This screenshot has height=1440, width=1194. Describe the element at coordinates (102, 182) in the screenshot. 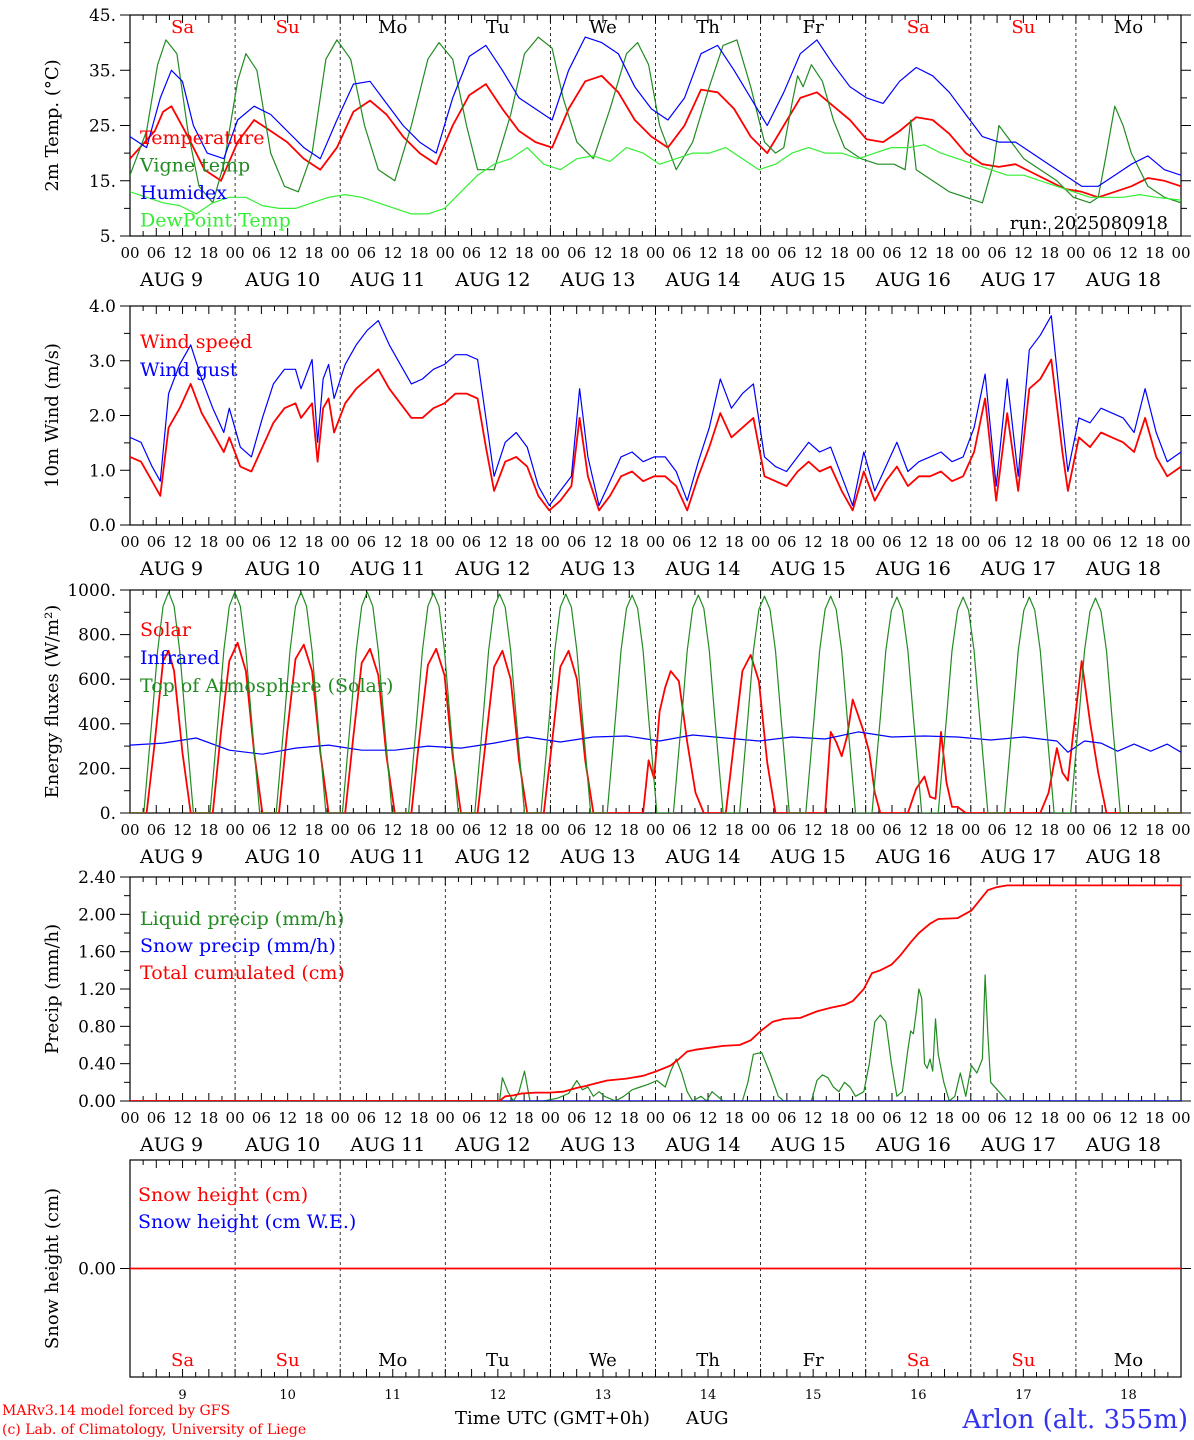

I see `y-tick-label: 15.` at that location.